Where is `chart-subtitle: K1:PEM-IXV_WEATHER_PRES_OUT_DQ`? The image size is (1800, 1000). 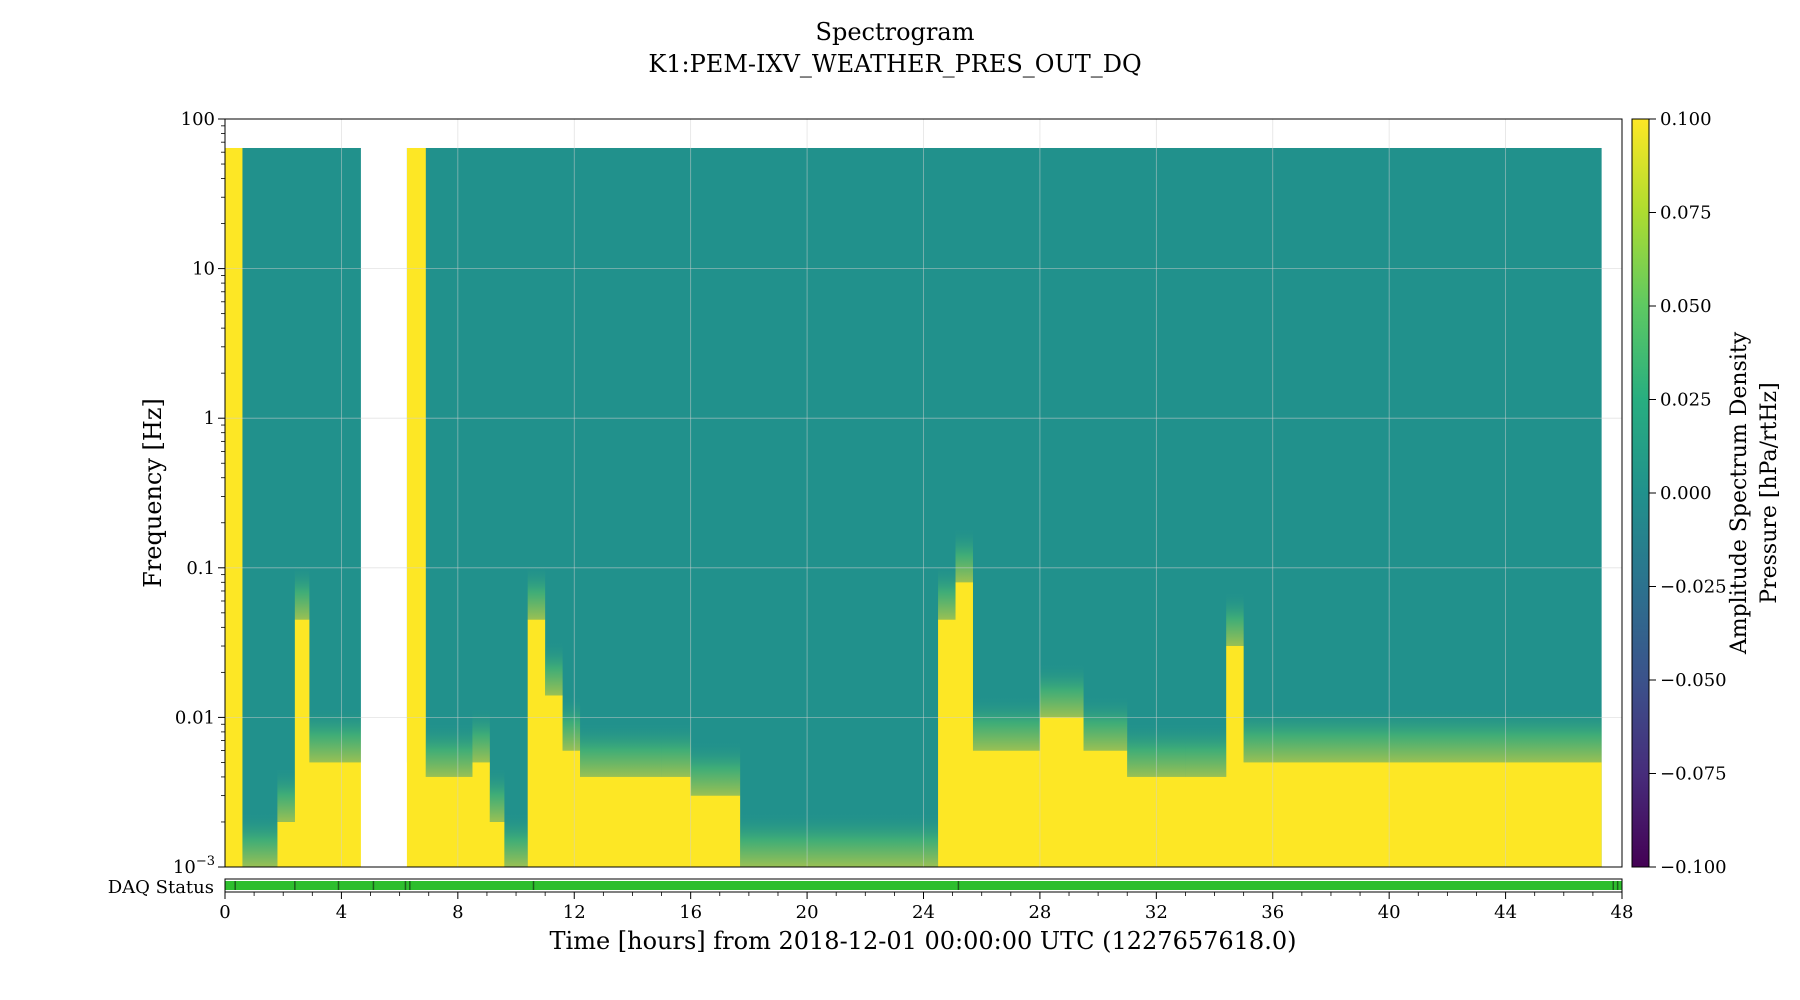 chart-subtitle: K1:PEM-IXV_WEATHER_PRES_OUT_DQ is located at coordinates (894, 64).